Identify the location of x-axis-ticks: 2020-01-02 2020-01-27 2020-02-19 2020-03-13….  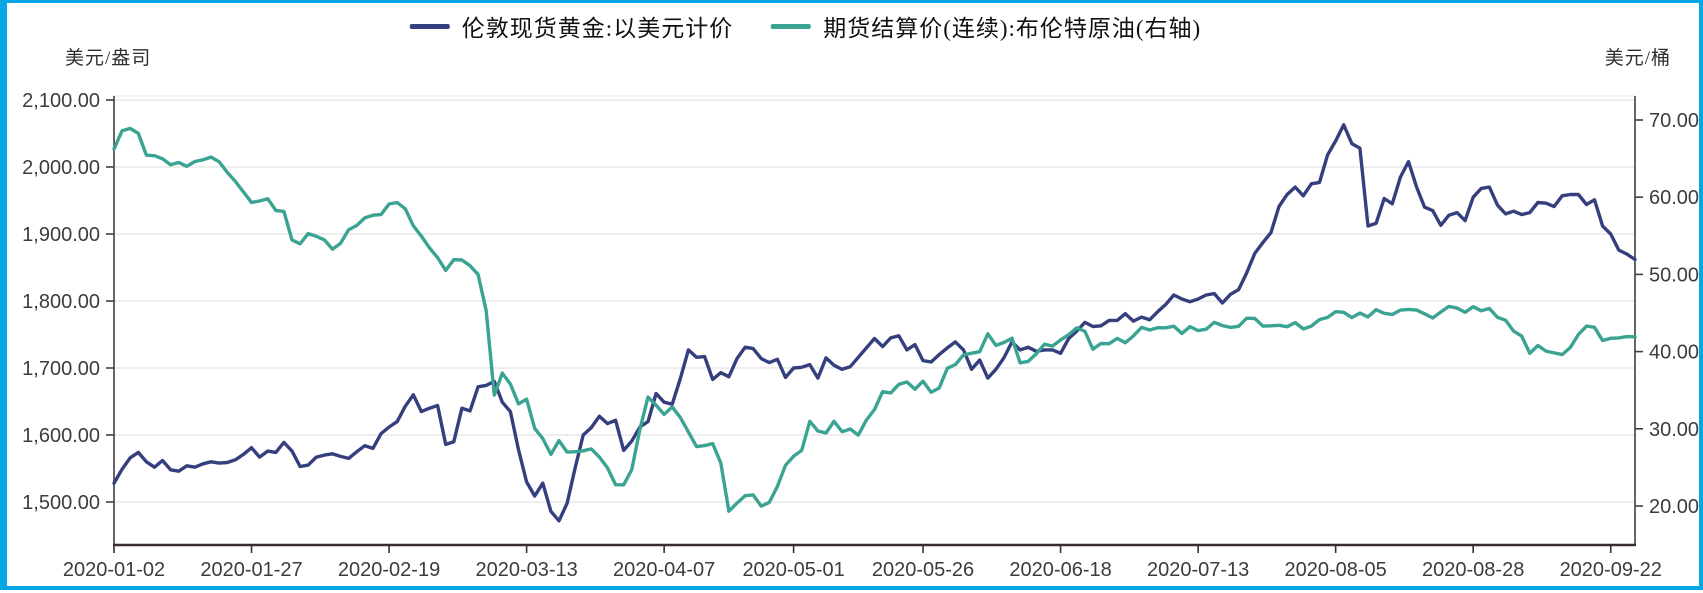
(862, 563).